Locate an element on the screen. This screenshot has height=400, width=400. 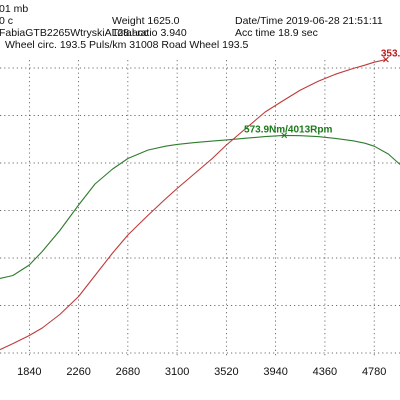
temperature-text: 0 c is located at coordinates (7, 21).